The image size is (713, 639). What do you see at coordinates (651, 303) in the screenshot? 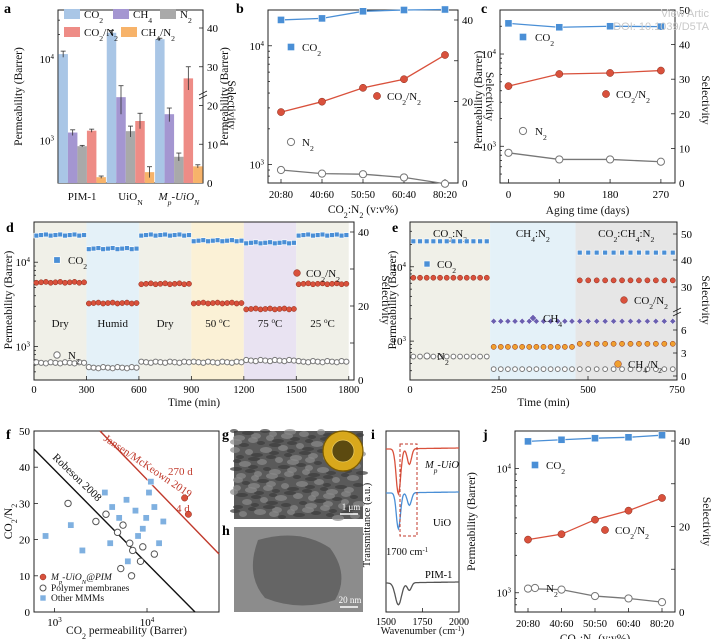
I see `series-label-co2n2: CO2/N2` at bounding box center [651, 303].